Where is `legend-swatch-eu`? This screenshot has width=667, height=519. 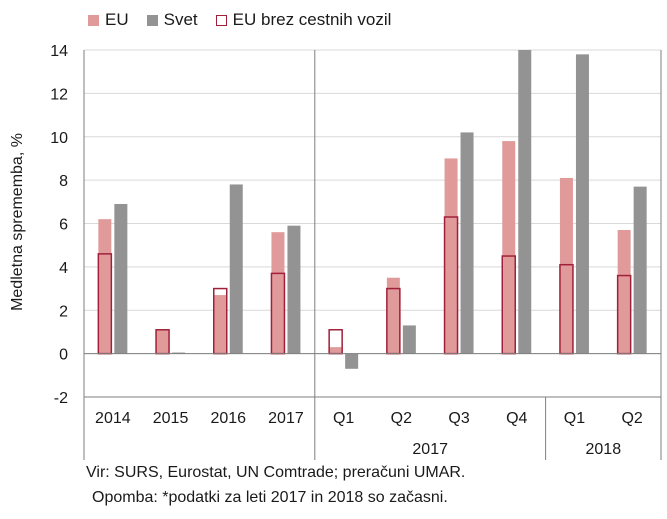 legend-swatch-eu is located at coordinates (93, 20).